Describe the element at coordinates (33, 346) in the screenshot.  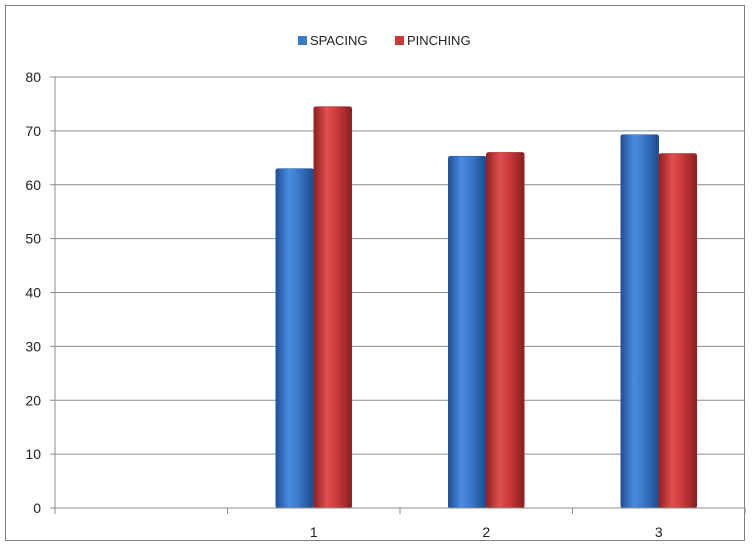
I see `y-tick-label: 30` at that location.